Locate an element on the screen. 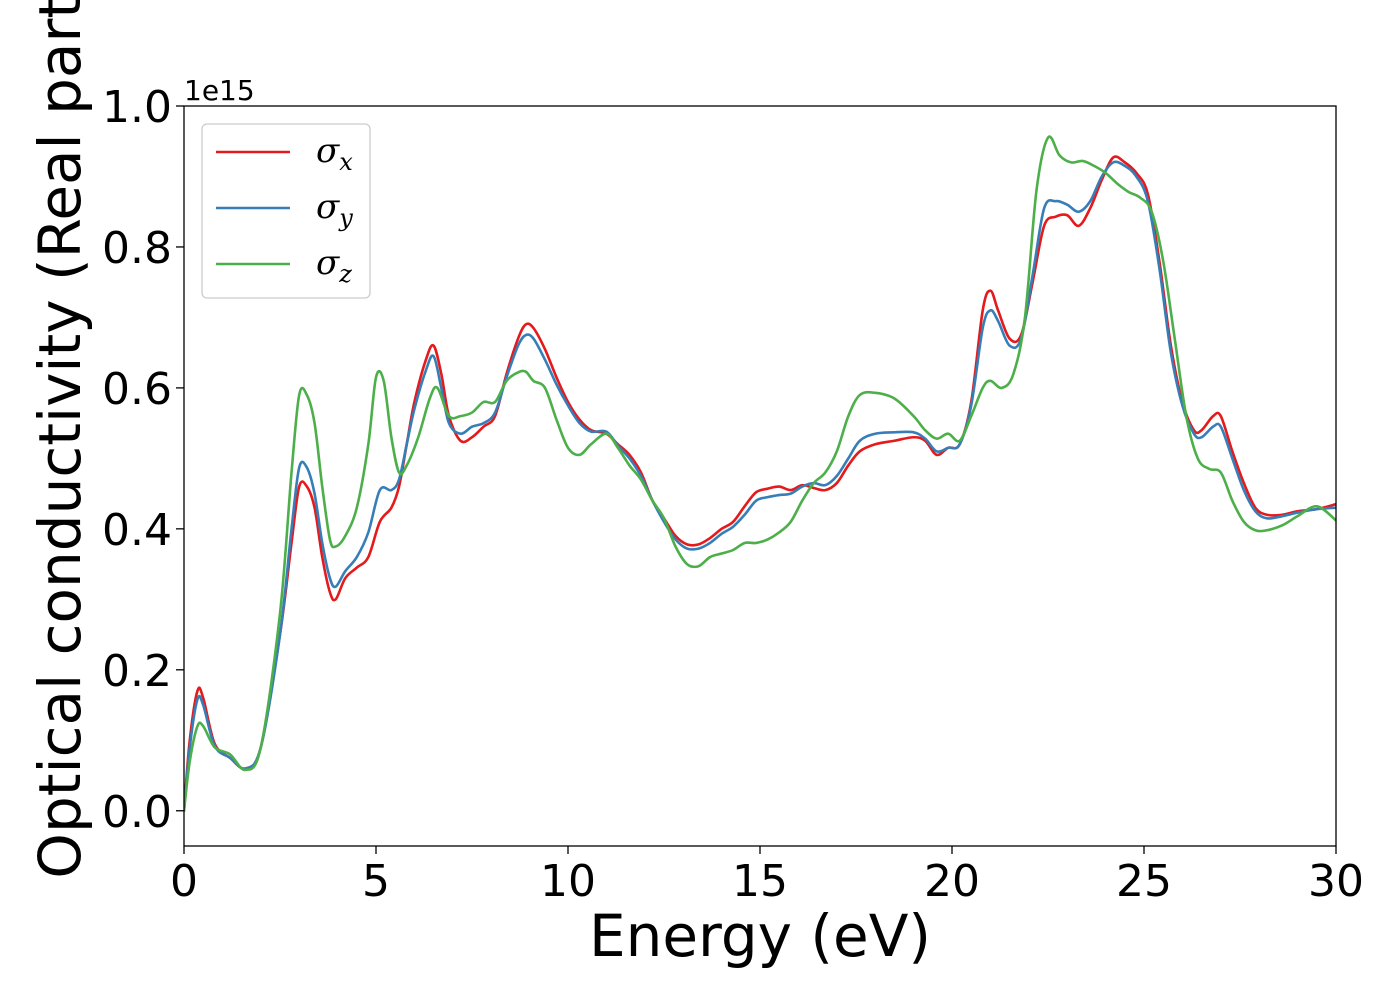 This screenshot has width=1400, height=1004. y-tick-label: 1.0 is located at coordinates (137, 107).